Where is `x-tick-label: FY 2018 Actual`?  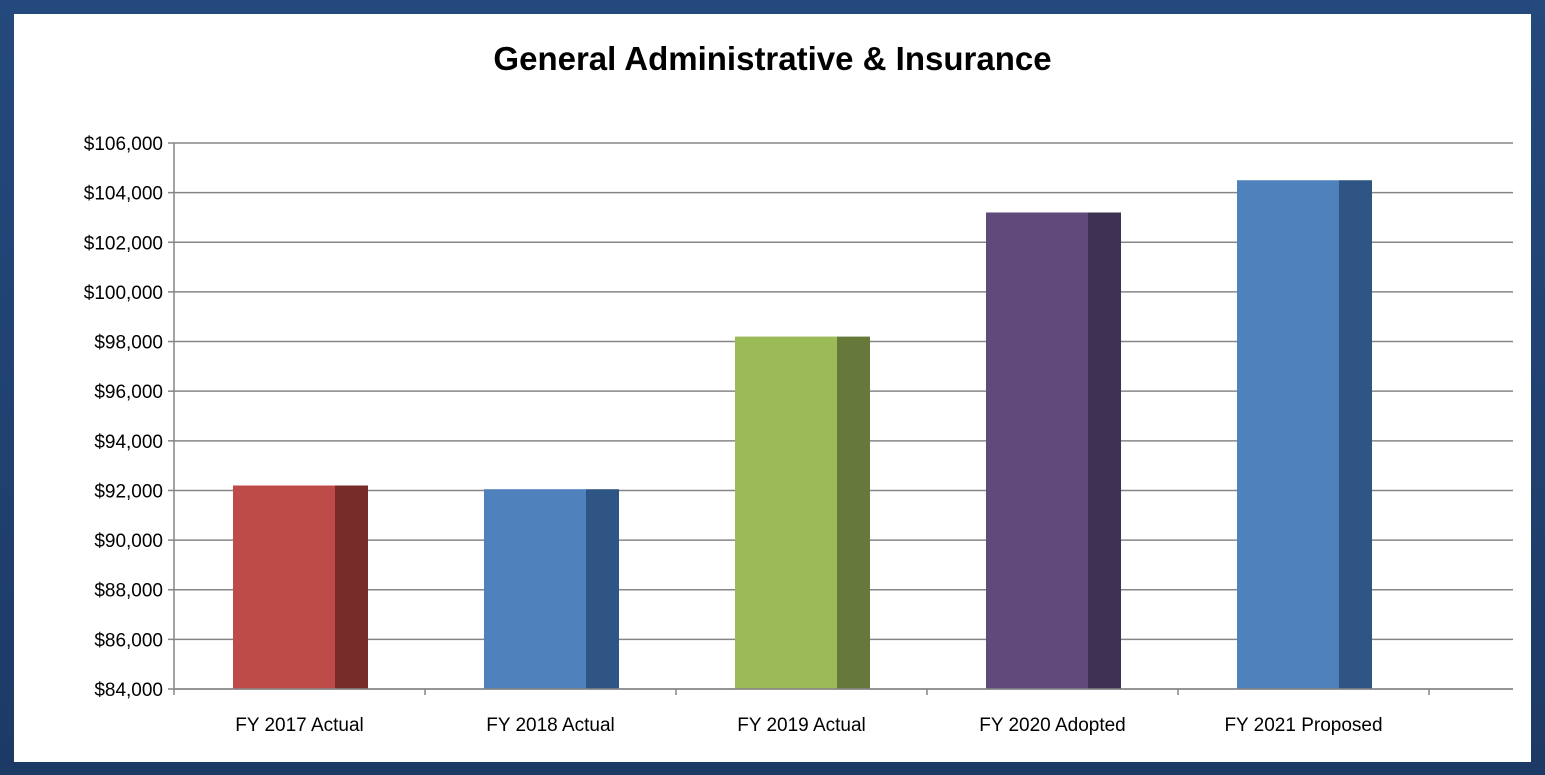
x-tick-label: FY 2018 Actual is located at coordinates (550, 725).